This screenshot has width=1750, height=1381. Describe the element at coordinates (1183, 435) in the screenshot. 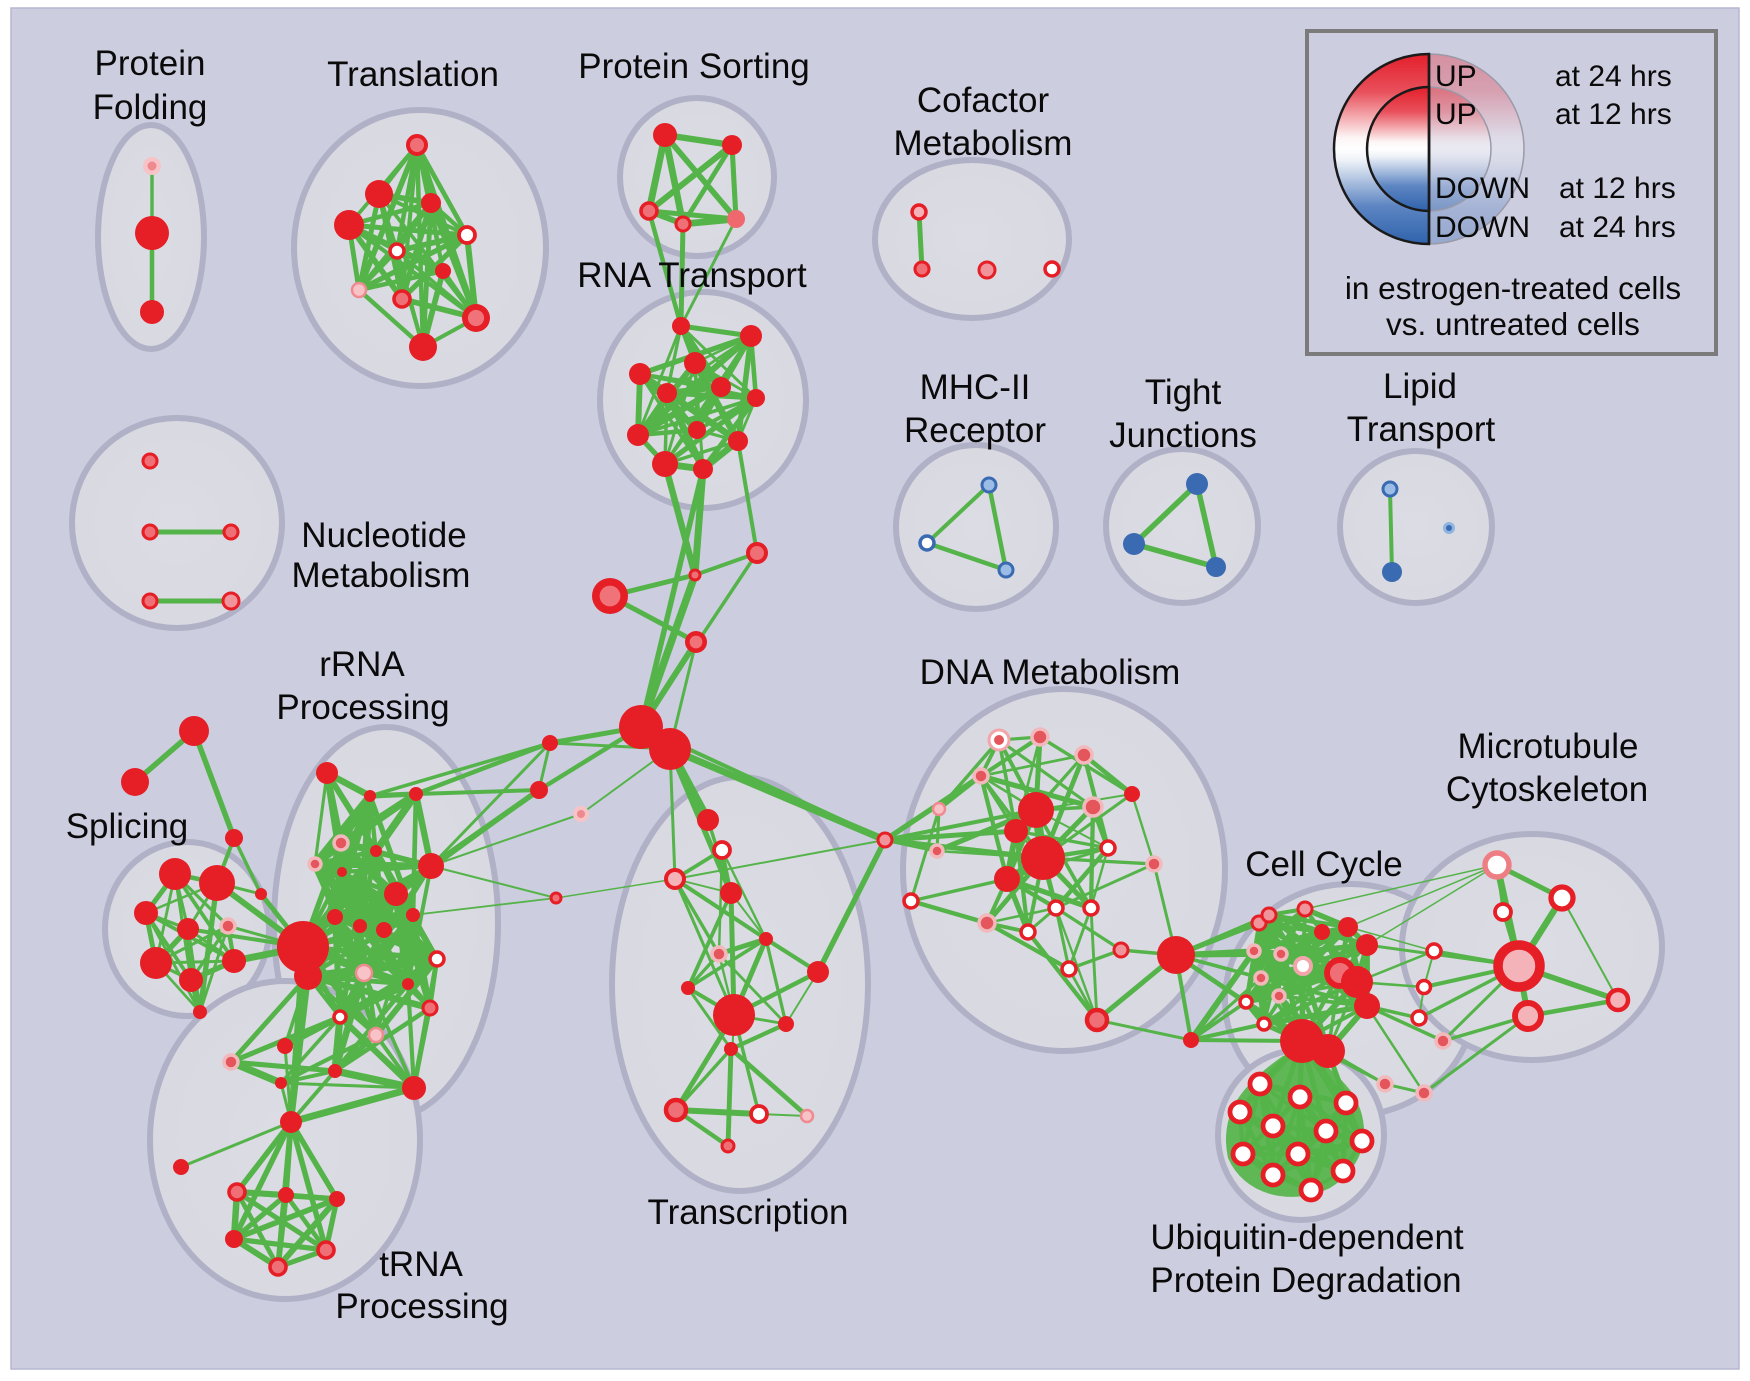

I see `svg-text: Junctions` at that location.